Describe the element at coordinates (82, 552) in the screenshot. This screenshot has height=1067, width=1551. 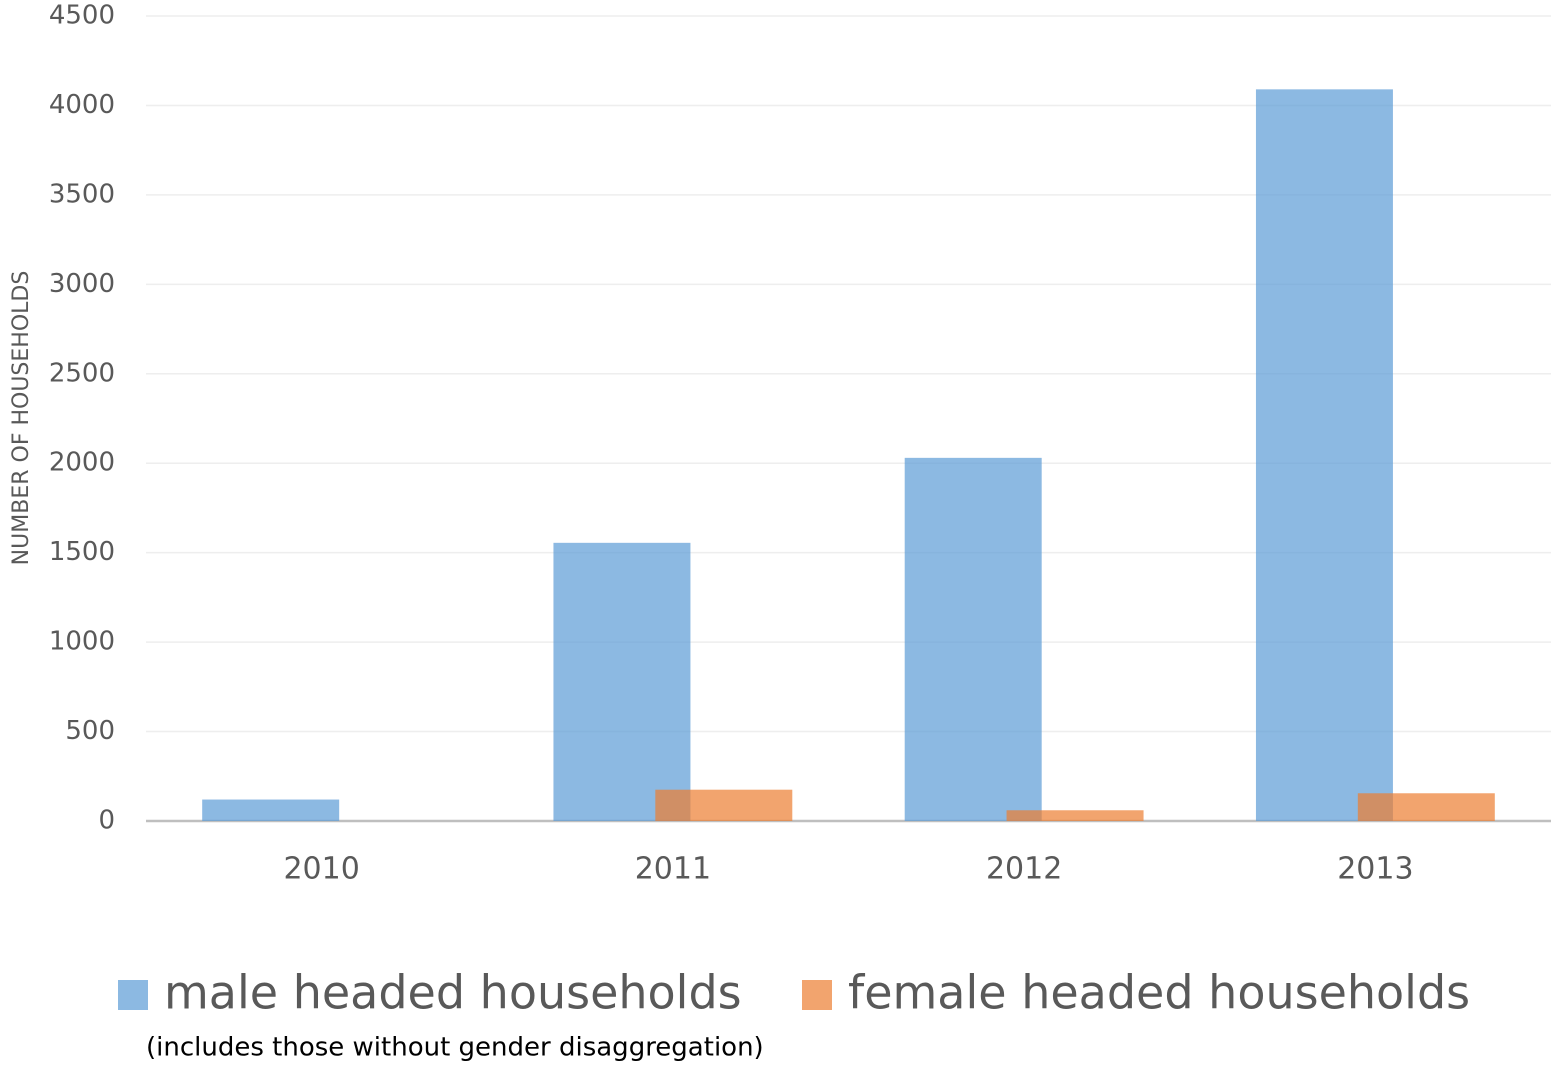
I see `y-tick-label: 1500` at that location.